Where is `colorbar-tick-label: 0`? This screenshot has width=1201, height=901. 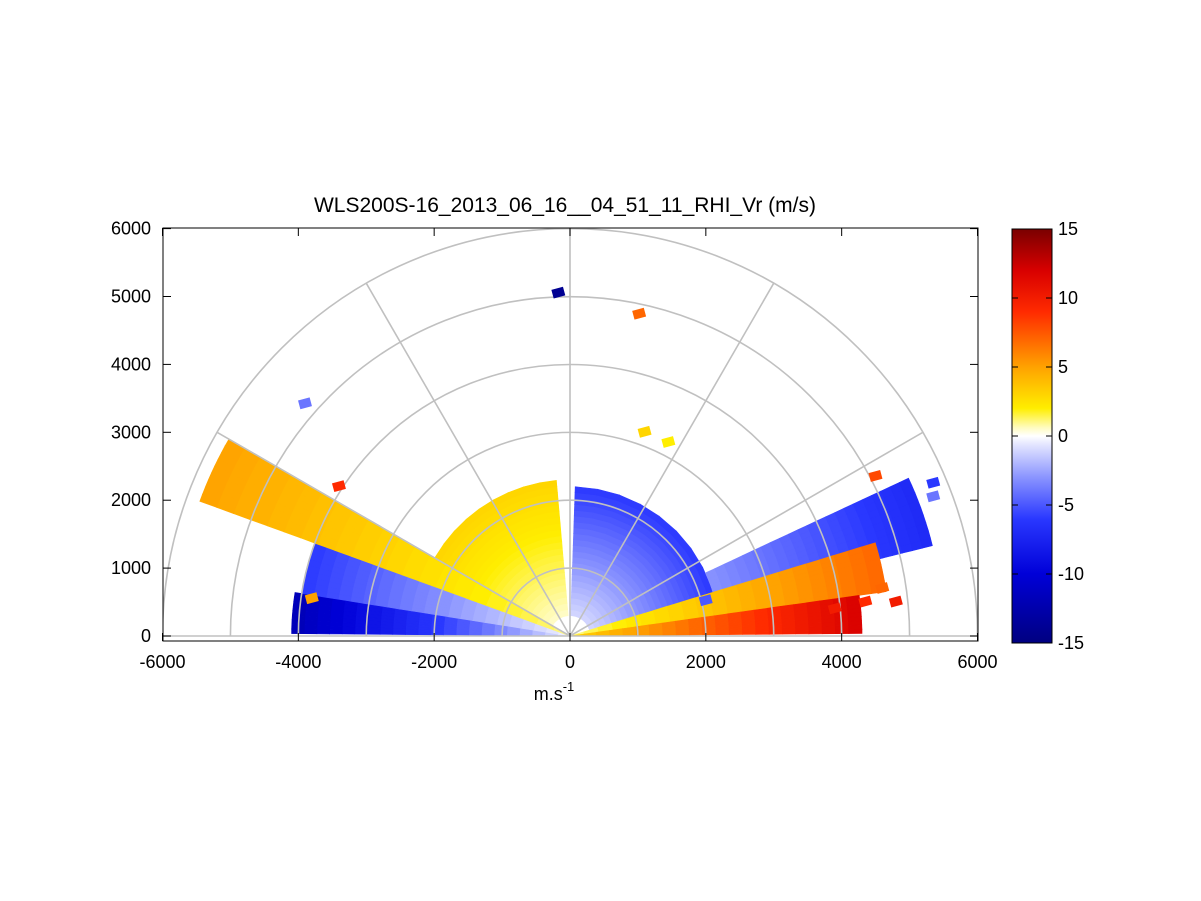 colorbar-tick-label: 0 is located at coordinates (1063, 436).